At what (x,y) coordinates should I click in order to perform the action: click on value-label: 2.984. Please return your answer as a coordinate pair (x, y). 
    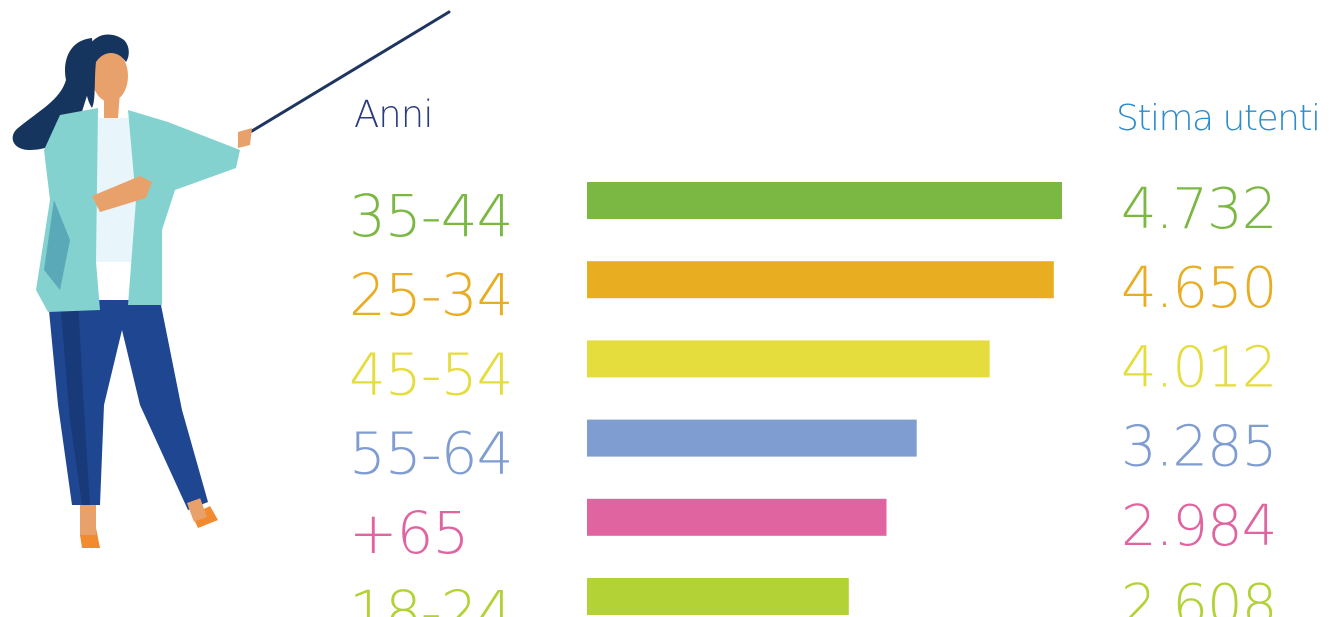
    Looking at the image, I should click on (1198, 526).